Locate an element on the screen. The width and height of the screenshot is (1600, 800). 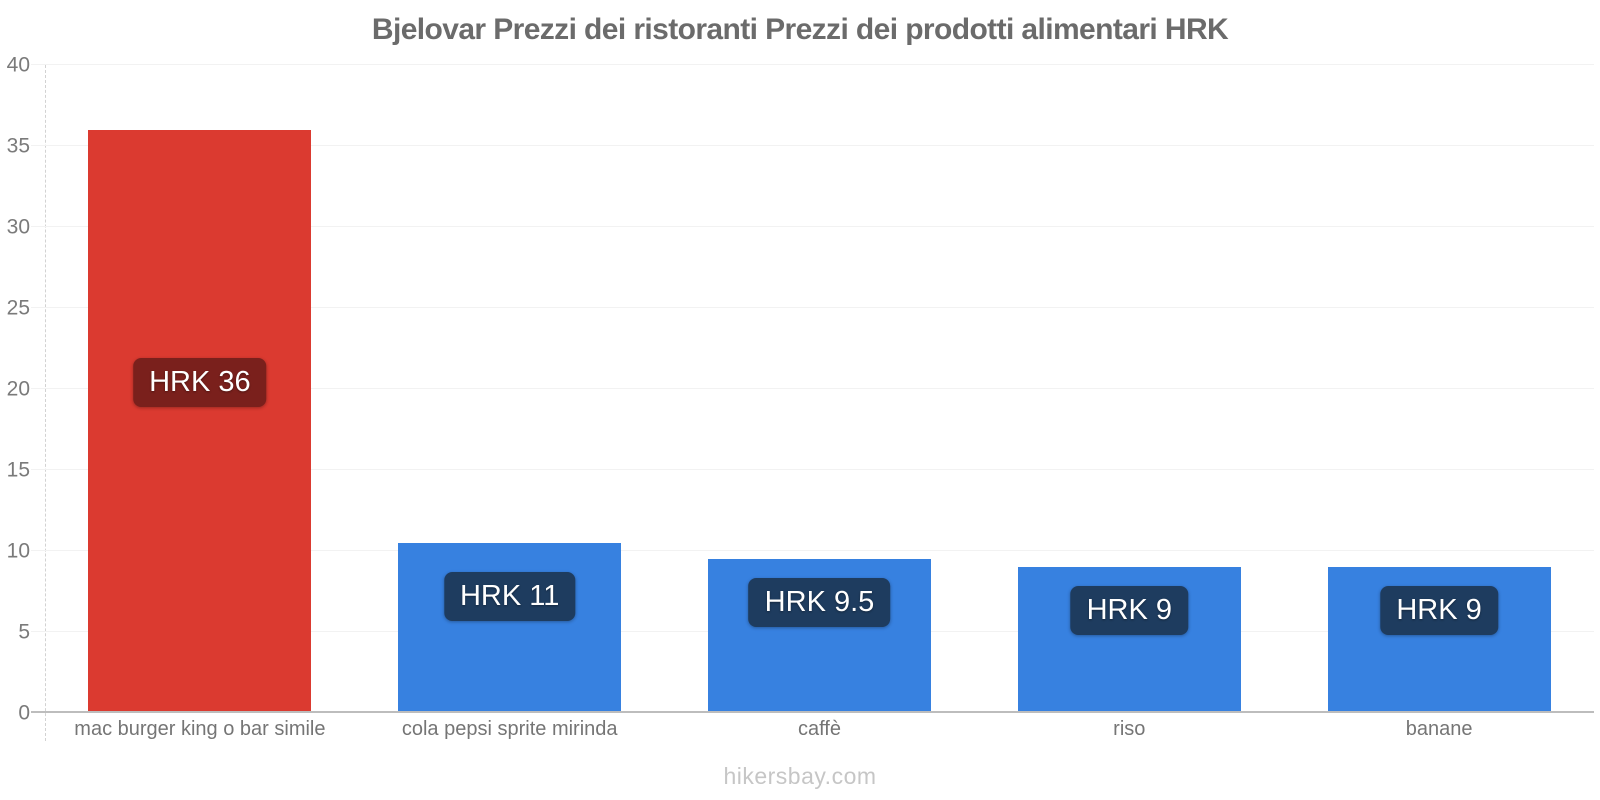
watermark-link: hikersbay.com is located at coordinates (800, 776).